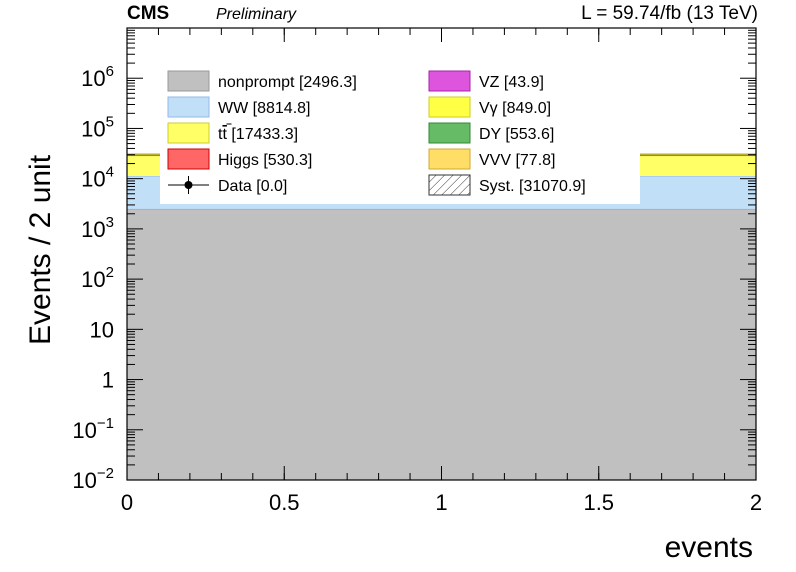 The image size is (796, 572). I want to click on legend-data-marker, so click(188, 185).